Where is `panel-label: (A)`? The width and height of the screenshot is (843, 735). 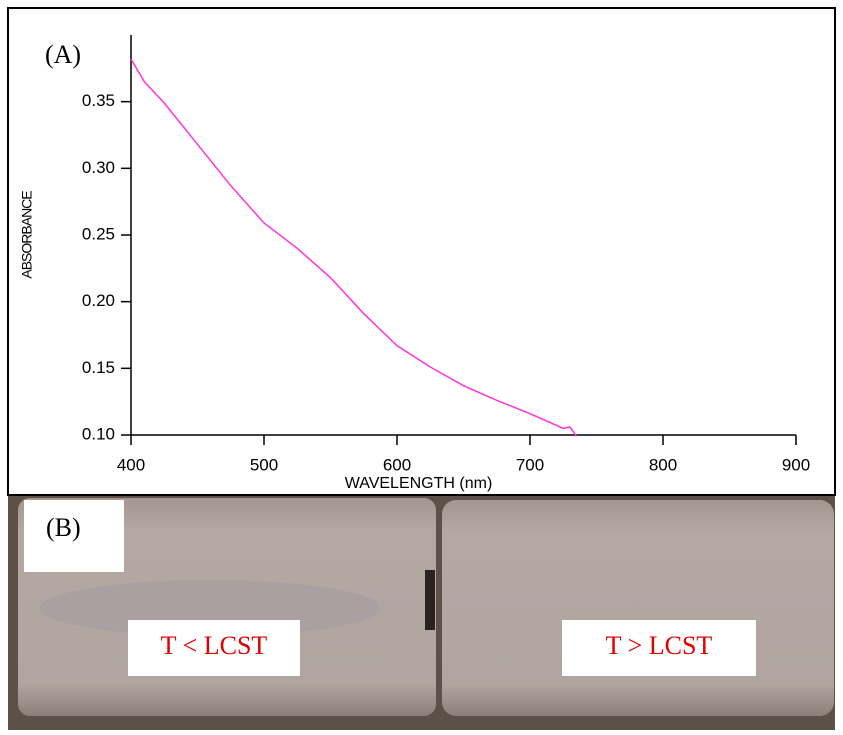 panel-label: (A) is located at coordinates (63, 54).